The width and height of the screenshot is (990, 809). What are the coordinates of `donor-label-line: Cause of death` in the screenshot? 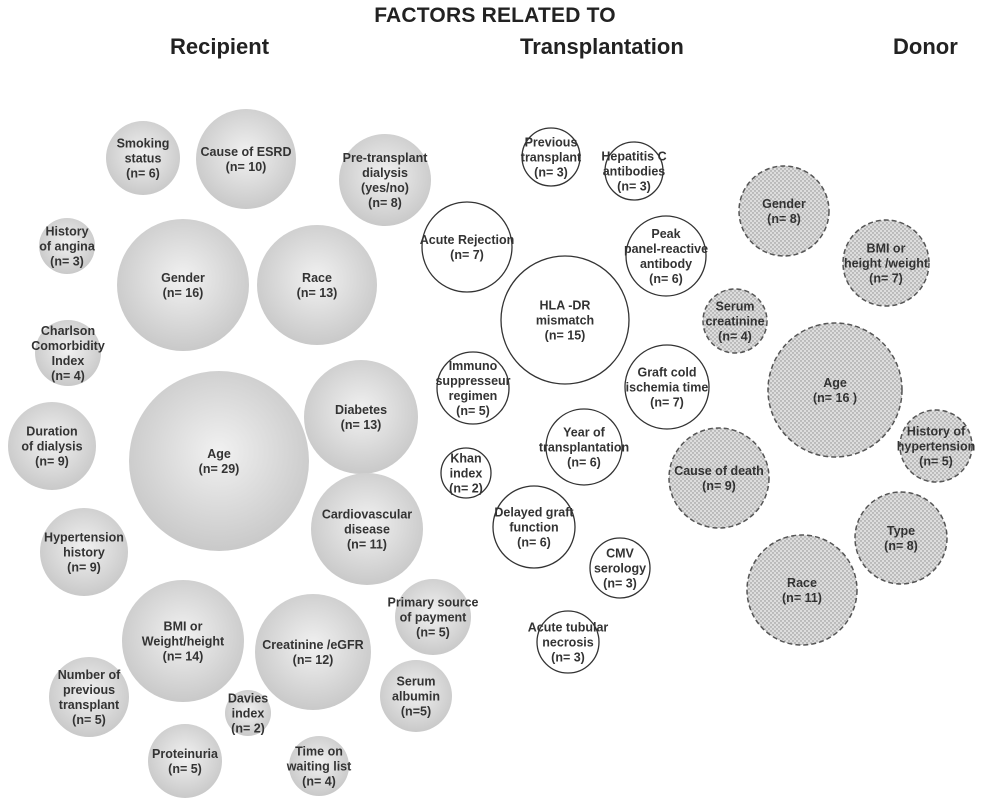 It's located at (719, 471).